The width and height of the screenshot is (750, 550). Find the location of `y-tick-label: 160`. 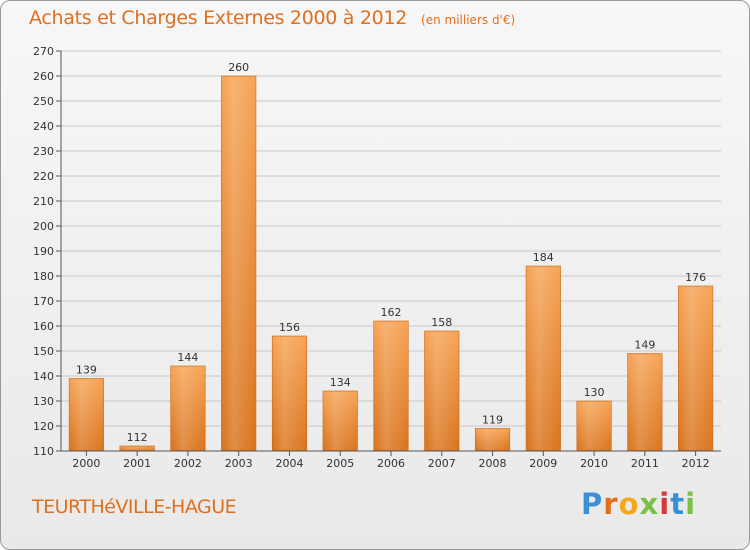

y-tick-label: 160 is located at coordinates (43, 326).